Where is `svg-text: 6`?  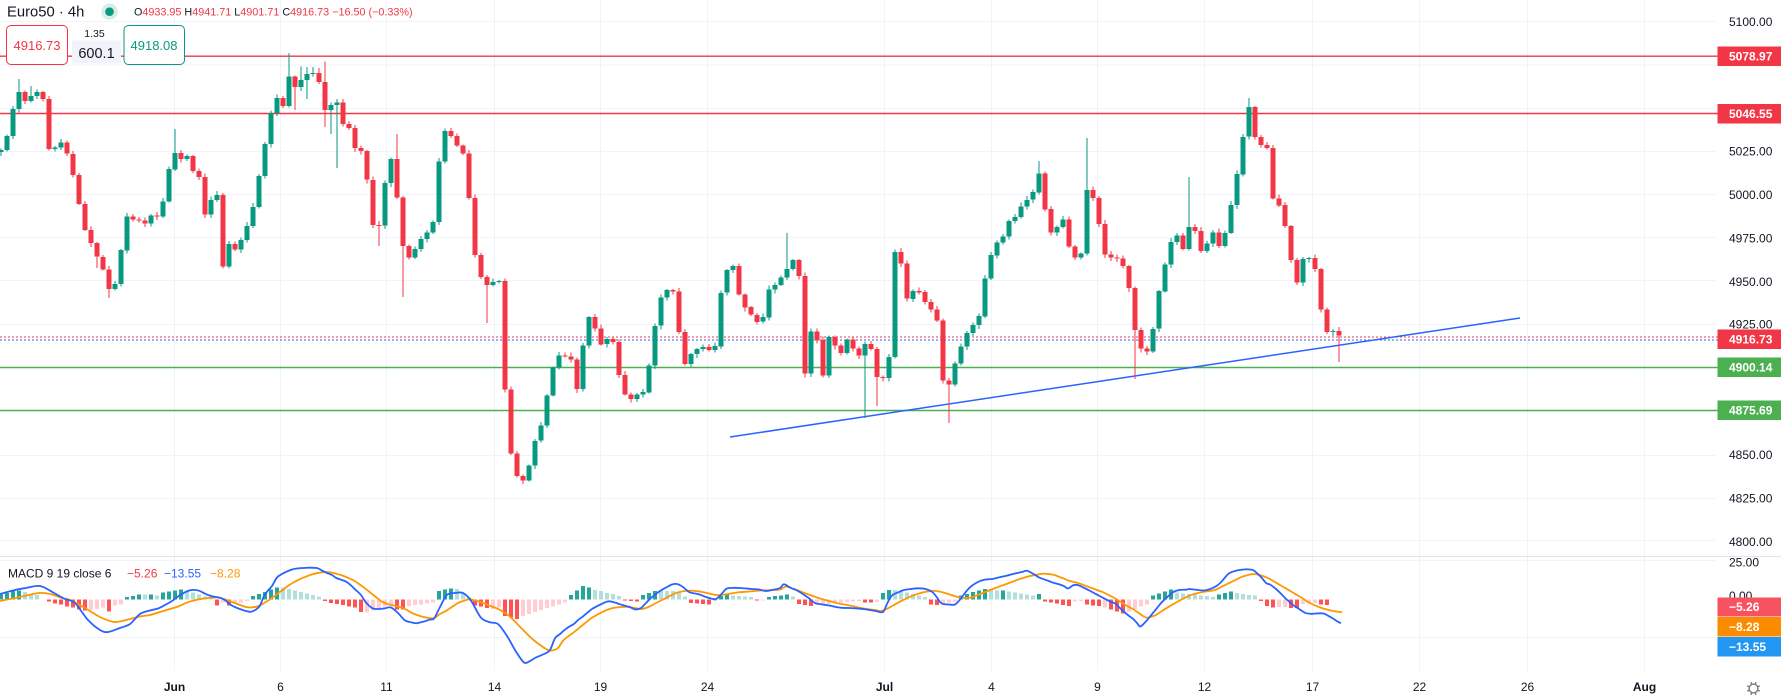 svg-text: 6 is located at coordinates (280, 687).